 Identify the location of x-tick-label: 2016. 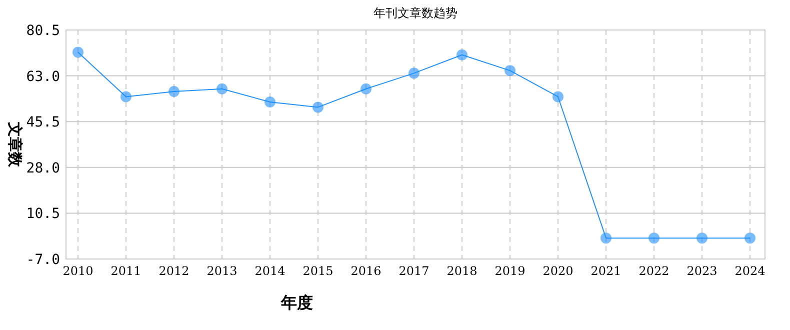
(366, 271).